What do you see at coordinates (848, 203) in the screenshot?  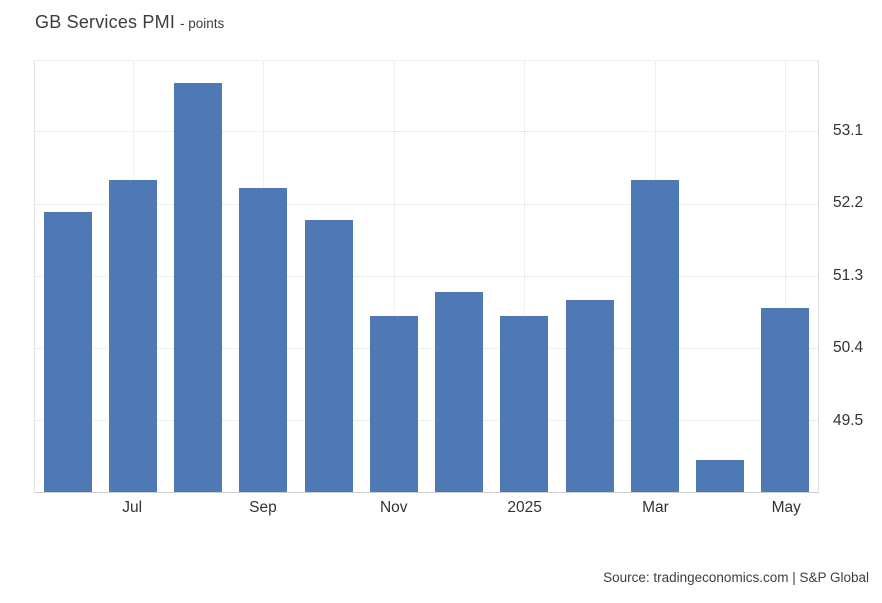 I see `y-axis-label: 52.2` at bounding box center [848, 203].